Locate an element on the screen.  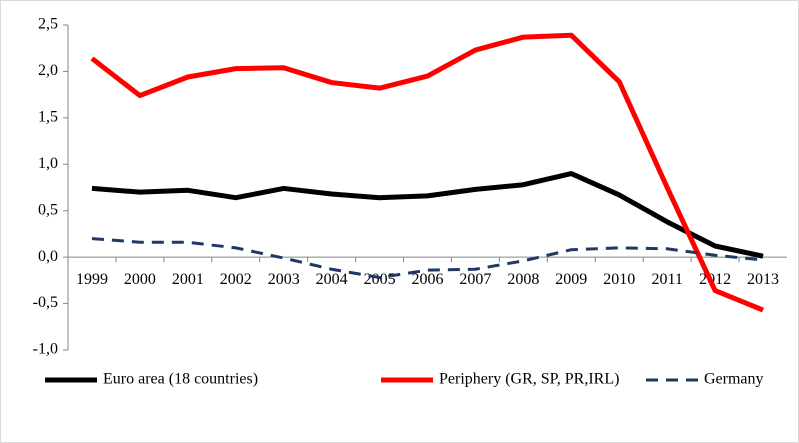
x-tick-label: 2003 is located at coordinates (284, 279).